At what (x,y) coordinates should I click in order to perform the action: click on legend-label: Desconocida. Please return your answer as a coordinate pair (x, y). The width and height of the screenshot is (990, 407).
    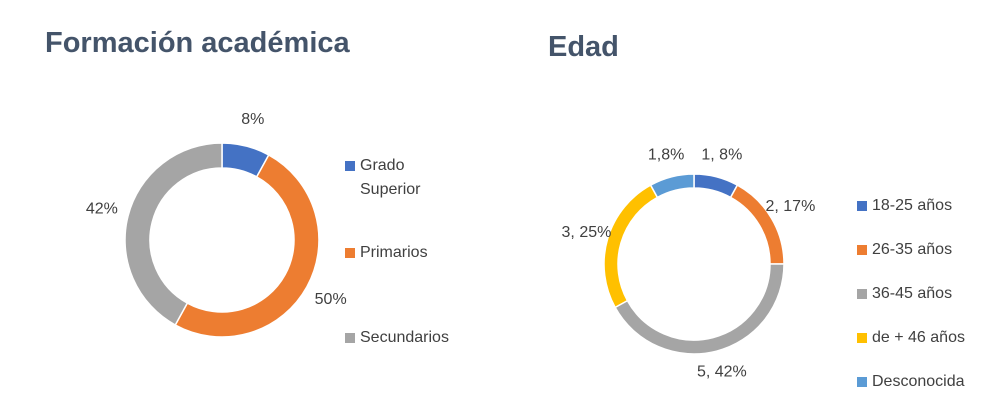
    Looking at the image, I should click on (918, 381).